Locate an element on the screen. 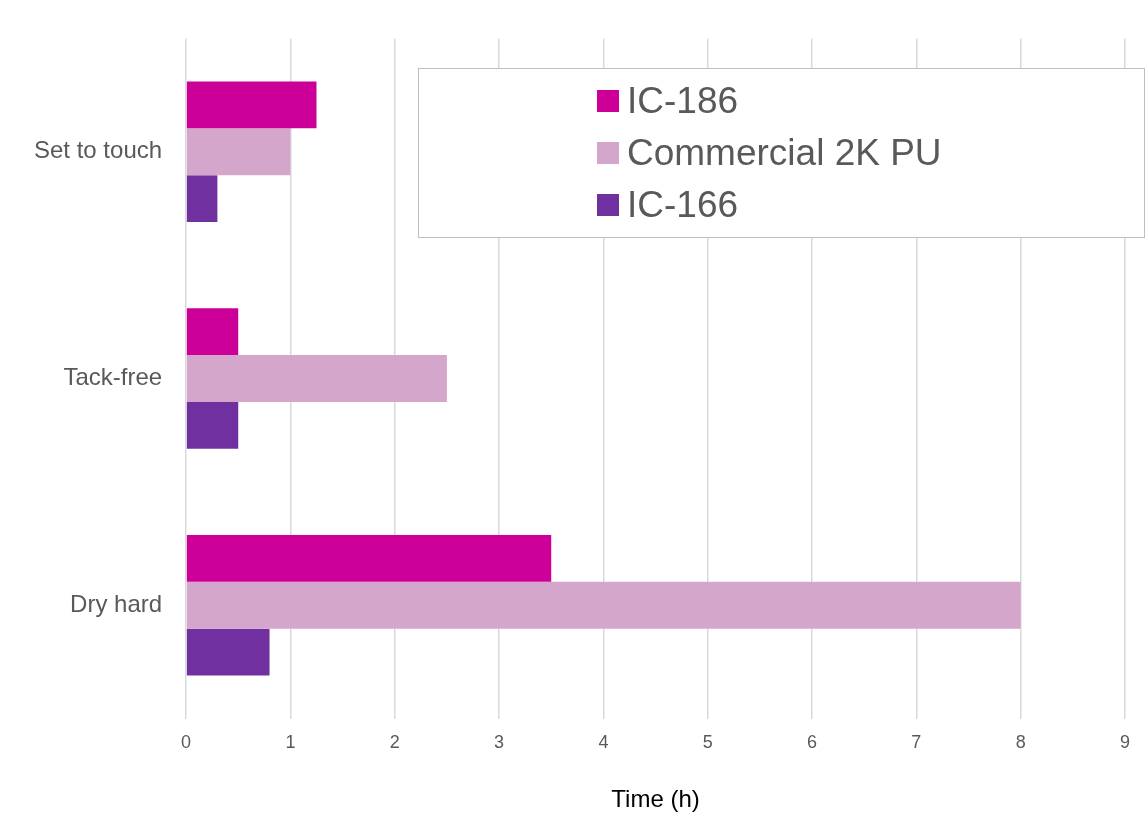  x-tick-label: 2 is located at coordinates (394, 742).